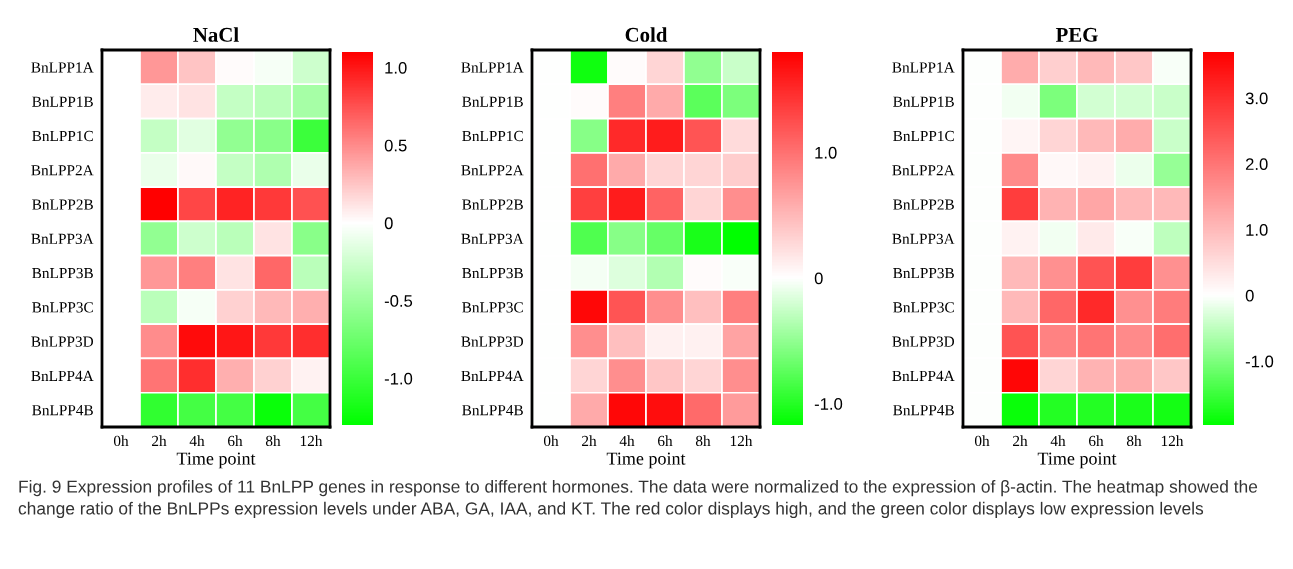 Image resolution: width=1293 pixels, height=569 pixels. I want to click on color-bar-label: 3.0, so click(1256, 98).